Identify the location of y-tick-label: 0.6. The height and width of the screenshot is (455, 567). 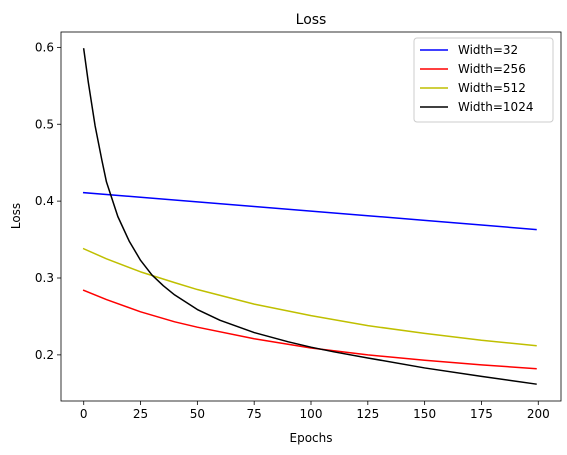
(44, 47).